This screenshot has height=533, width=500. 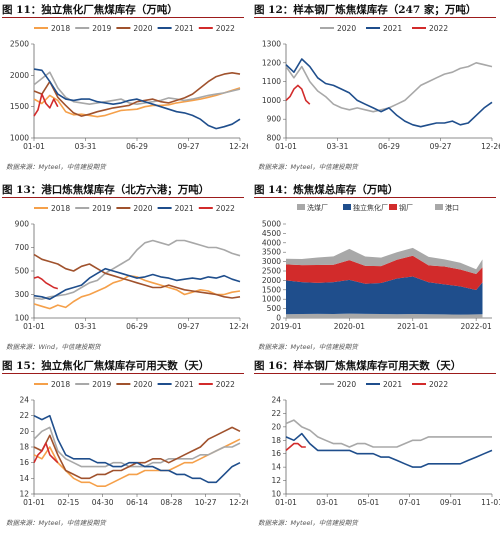 I want to click on chart-title: 图 12：样本钢厂炼焦煤库存（247 家；万吨）, so click(x=365, y=10).